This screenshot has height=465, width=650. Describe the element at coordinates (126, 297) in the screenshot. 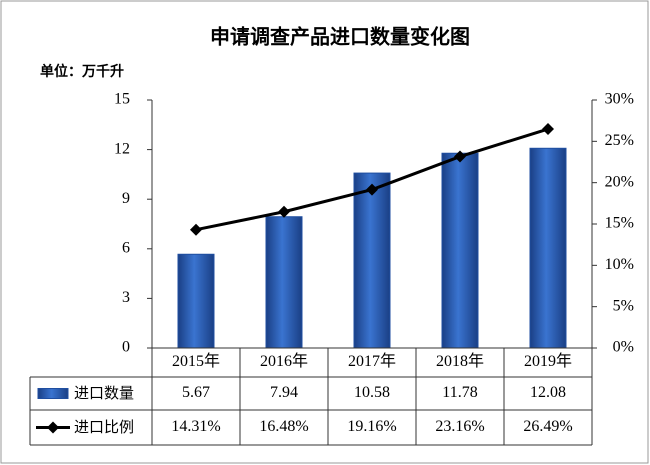

I see `y-tick-label: 3` at that location.